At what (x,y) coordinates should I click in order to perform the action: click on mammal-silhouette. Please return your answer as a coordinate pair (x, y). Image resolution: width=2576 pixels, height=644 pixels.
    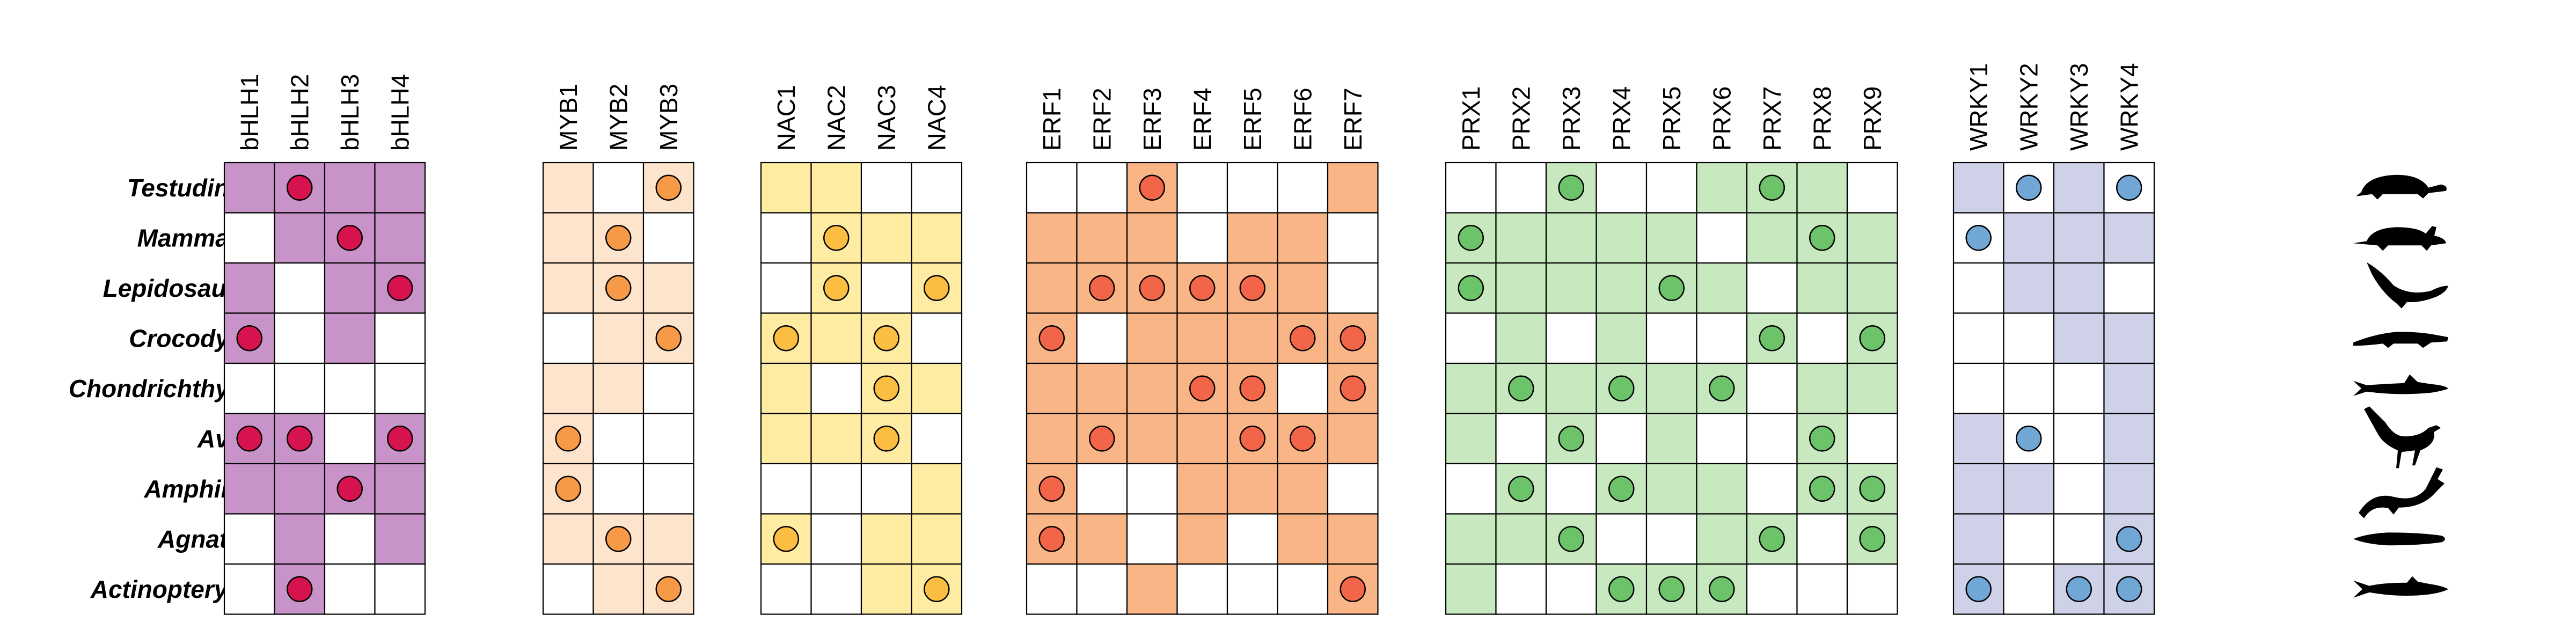
    Looking at the image, I should click on (2399, 238).